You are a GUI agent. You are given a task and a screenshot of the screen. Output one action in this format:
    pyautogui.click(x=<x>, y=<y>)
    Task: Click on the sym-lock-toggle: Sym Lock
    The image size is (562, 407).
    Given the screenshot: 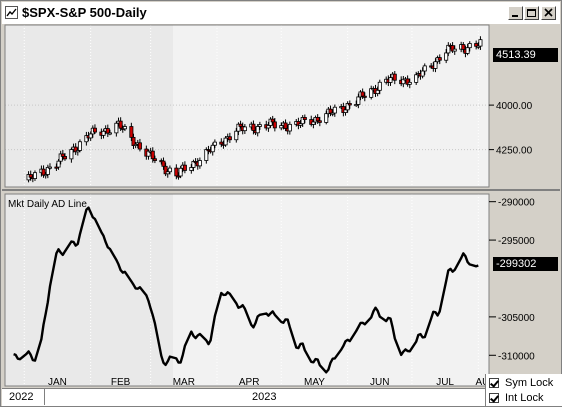 What is the action you would take?
    pyautogui.click(x=521, y=383)
    